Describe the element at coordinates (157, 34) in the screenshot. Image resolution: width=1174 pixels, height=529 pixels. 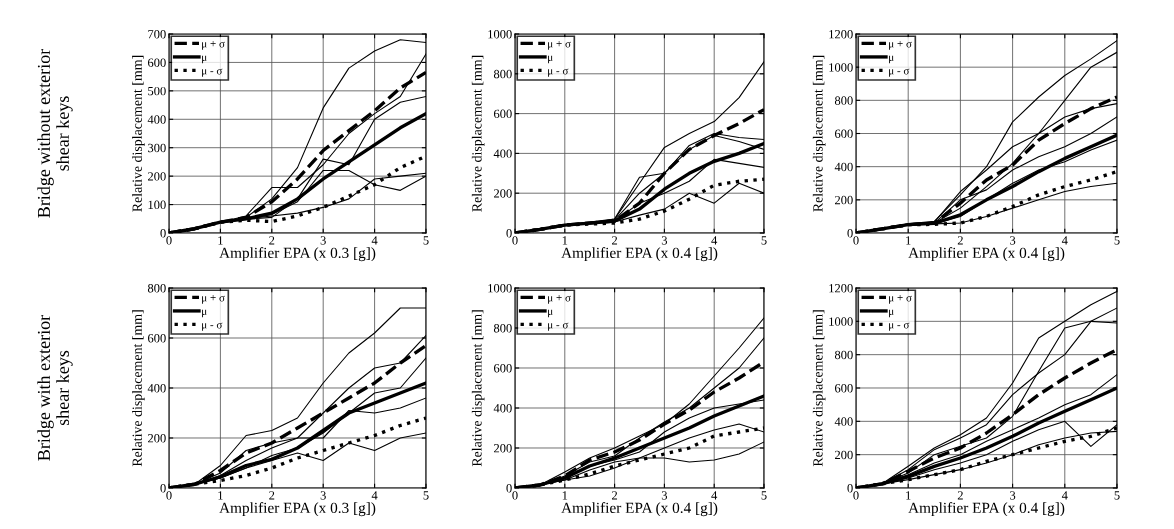
I see `y-tick-label: 700` at that location.